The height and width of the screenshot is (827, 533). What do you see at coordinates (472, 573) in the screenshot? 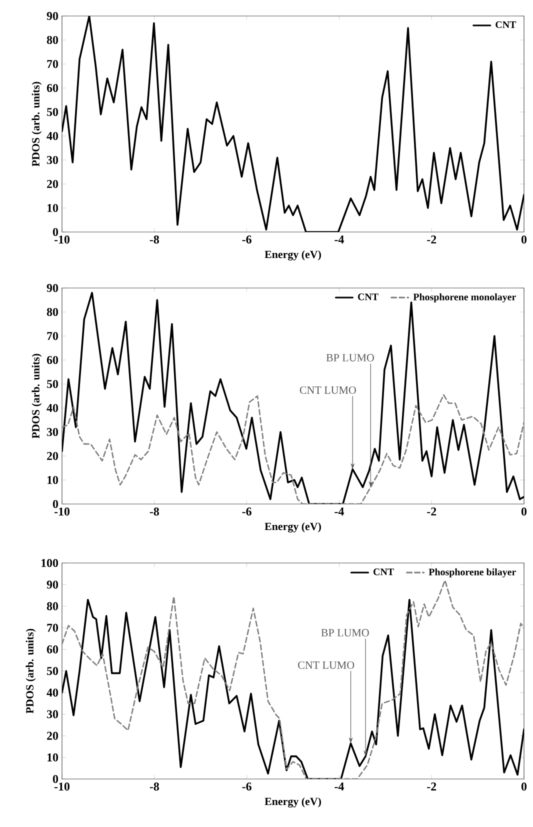
I see `legend-label: Phosphorene bilayer` at bounding box center [472, 573].